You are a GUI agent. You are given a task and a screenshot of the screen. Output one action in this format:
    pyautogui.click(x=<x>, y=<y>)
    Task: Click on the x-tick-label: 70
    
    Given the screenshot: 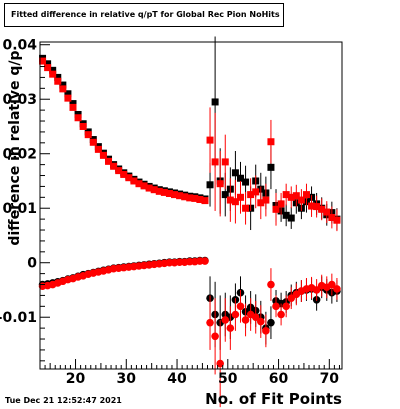 What is the action you would take?
    pyautogui.click(x=330, y=379)
    